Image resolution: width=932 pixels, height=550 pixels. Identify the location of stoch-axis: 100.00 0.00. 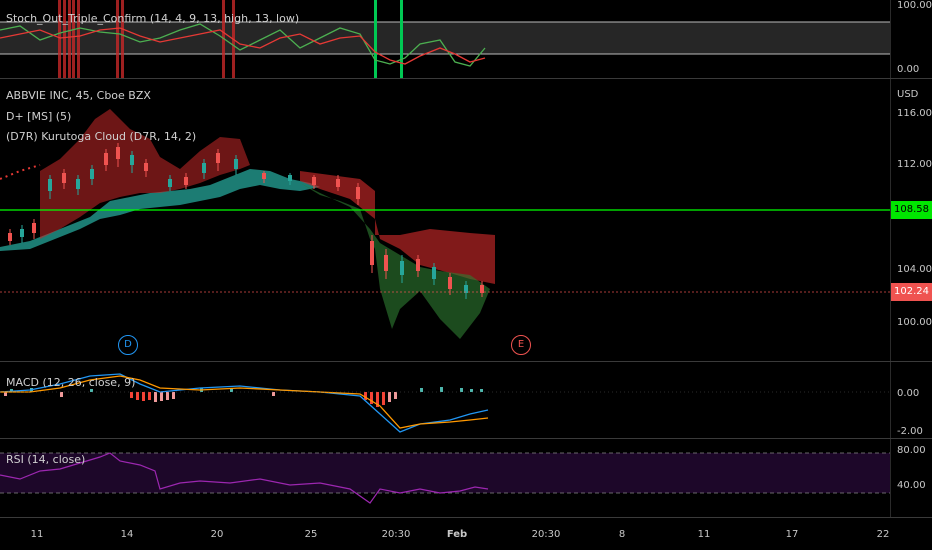
(911, 39).